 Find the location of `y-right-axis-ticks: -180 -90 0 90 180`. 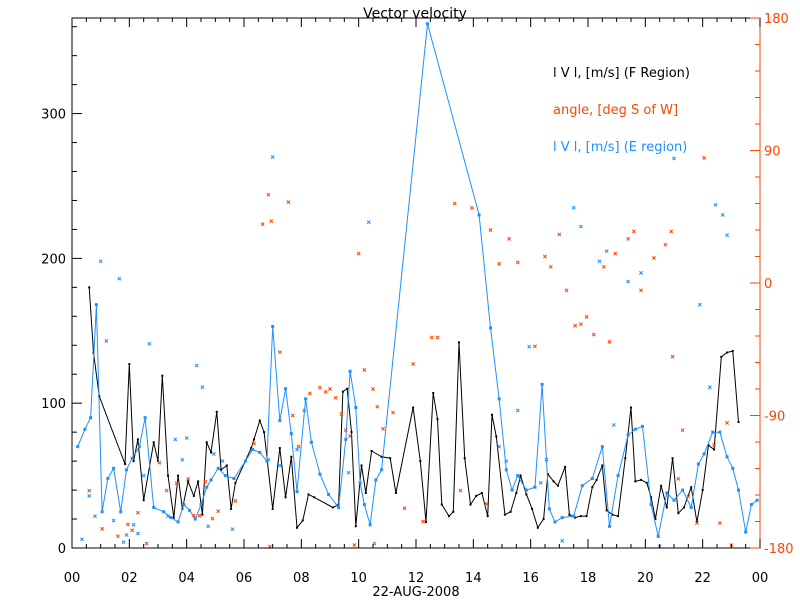

y-right-axis-ticks: -180 -90 0 90 180 is located at coordinates (772, 284).